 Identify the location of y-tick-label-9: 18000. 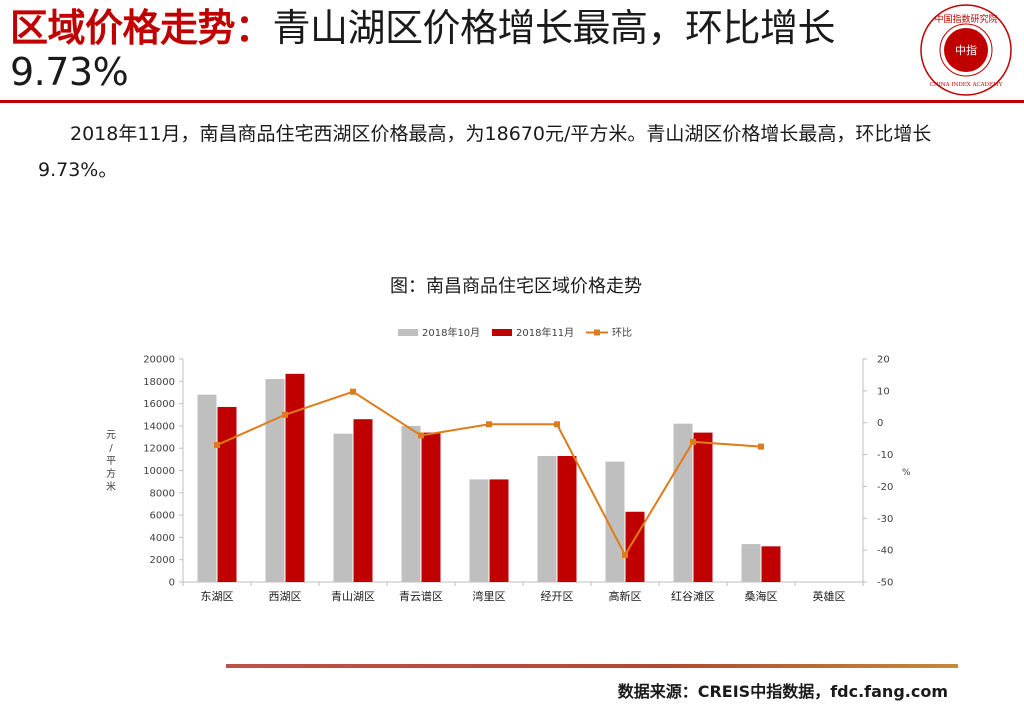
(159, 382).